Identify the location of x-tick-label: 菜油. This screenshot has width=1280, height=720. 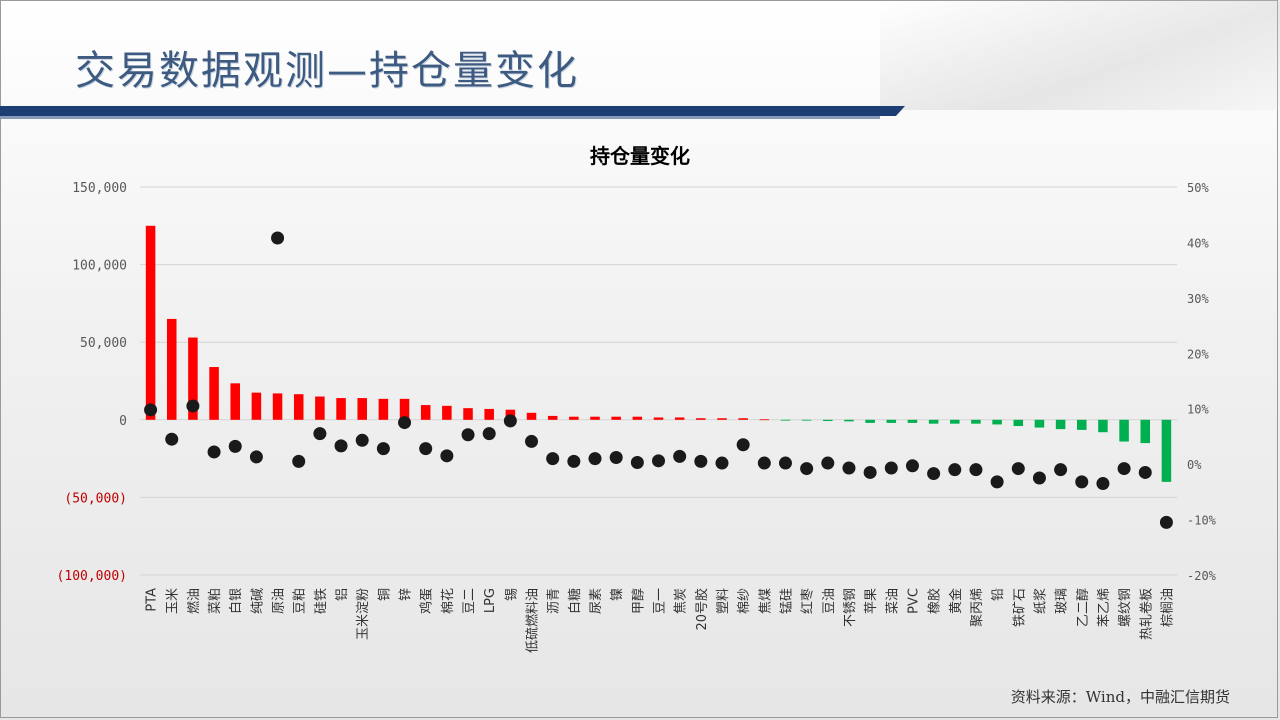
(892, 601).